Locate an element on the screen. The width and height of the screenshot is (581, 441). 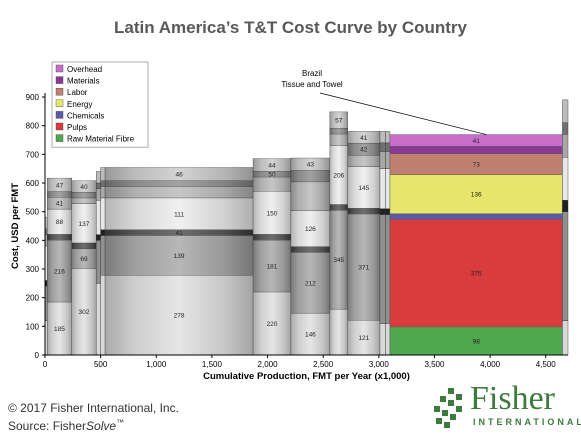
data-label: 69 is located at coordinates (84, 259).